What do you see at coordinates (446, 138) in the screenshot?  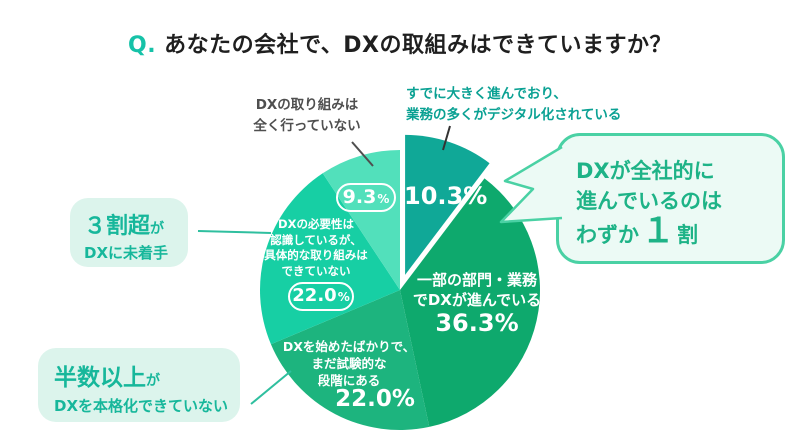 I see `connector-line-digitalized` at bounding box center [446, 138].